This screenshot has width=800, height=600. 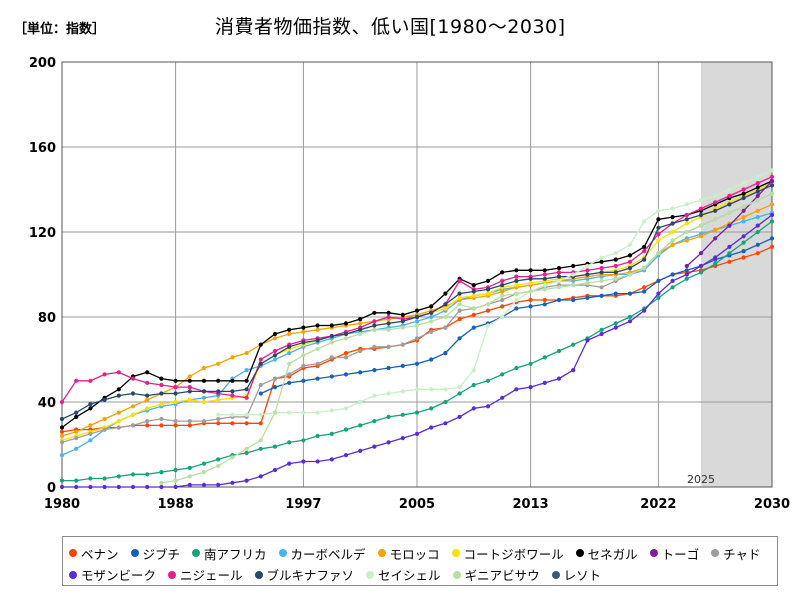 What do you see at coordinates (674, 553) in the screenshot?
I see `legend-item: トーゴ` at bounding box center [674, 553].